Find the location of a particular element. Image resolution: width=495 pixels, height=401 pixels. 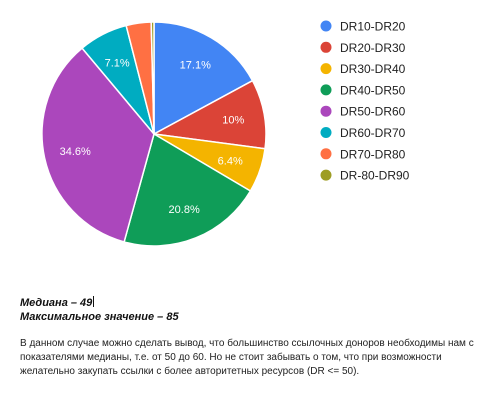

pie-slice-labels: 17.1% 10% 6.4% 20.8% 34.6% 7.1% is located at coordinates (152, 136).